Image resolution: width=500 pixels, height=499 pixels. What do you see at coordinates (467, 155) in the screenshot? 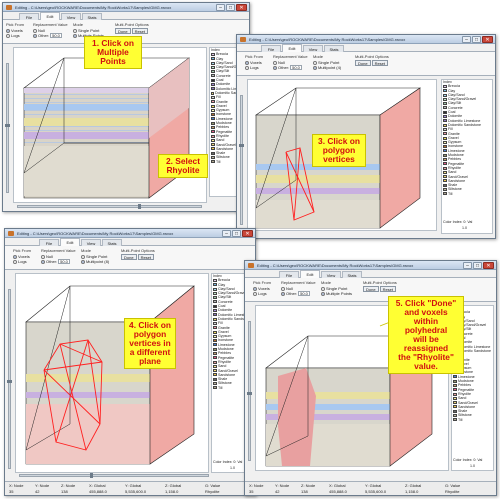
I see `legend-item: Mudstone` at bounding box center [467, 155].